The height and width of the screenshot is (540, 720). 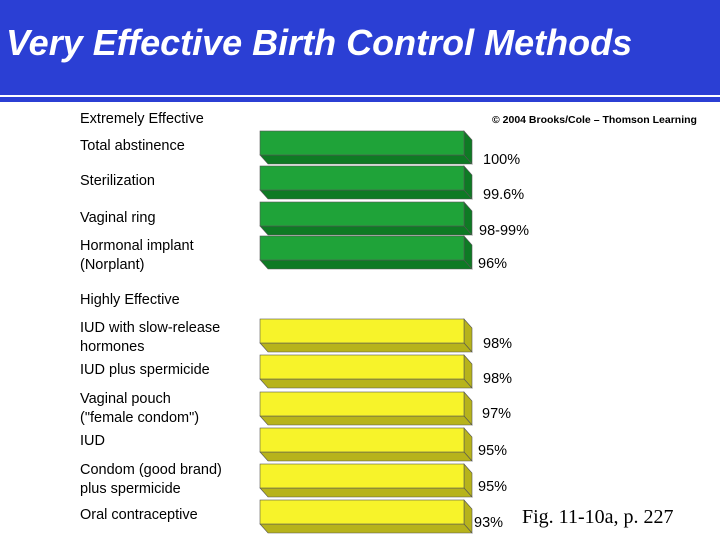 I want to click on method-label: Oral contraceptive, so click(x=139, y=515).